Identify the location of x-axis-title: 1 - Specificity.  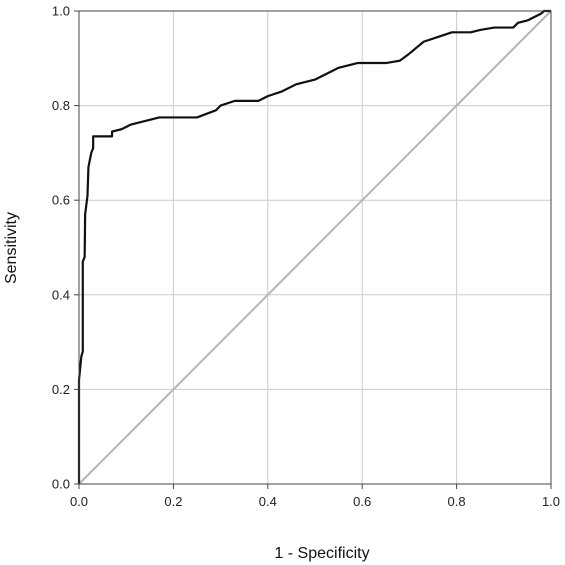
(321, 553).